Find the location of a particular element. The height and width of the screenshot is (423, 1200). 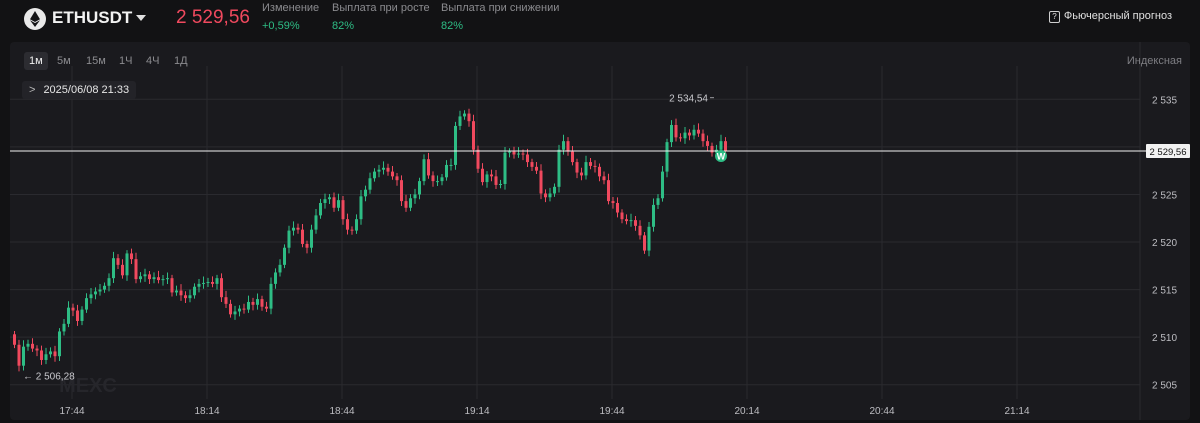

x-tick-label: 18:44 is located at coordinates (341, 411).